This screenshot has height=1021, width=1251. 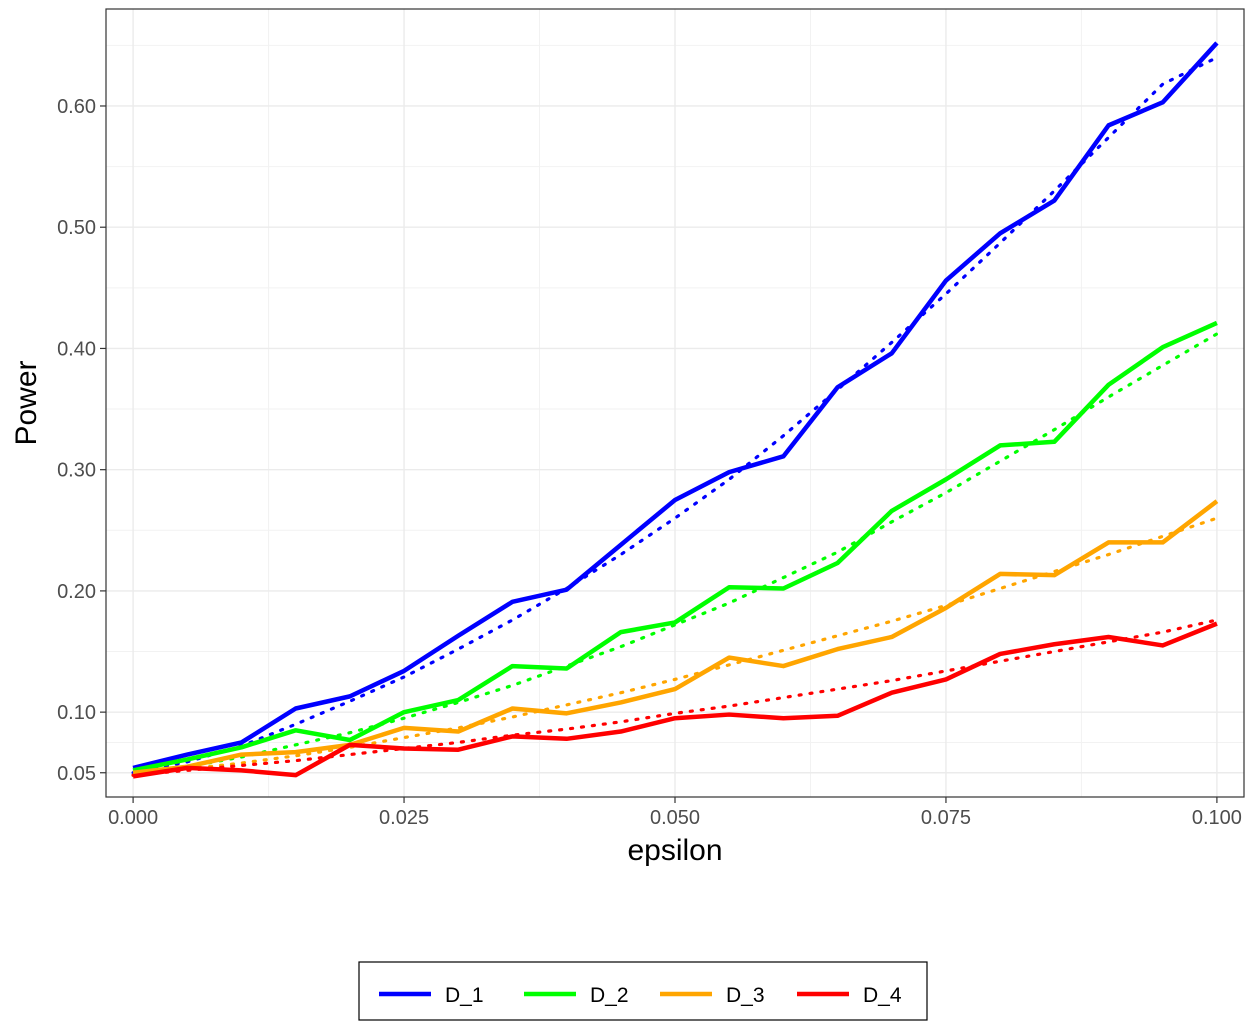 What do you see at coordinates (76, 228) in the screenshot?
I see `y-tick-label: 0.50` at bounding box center [76, 228].